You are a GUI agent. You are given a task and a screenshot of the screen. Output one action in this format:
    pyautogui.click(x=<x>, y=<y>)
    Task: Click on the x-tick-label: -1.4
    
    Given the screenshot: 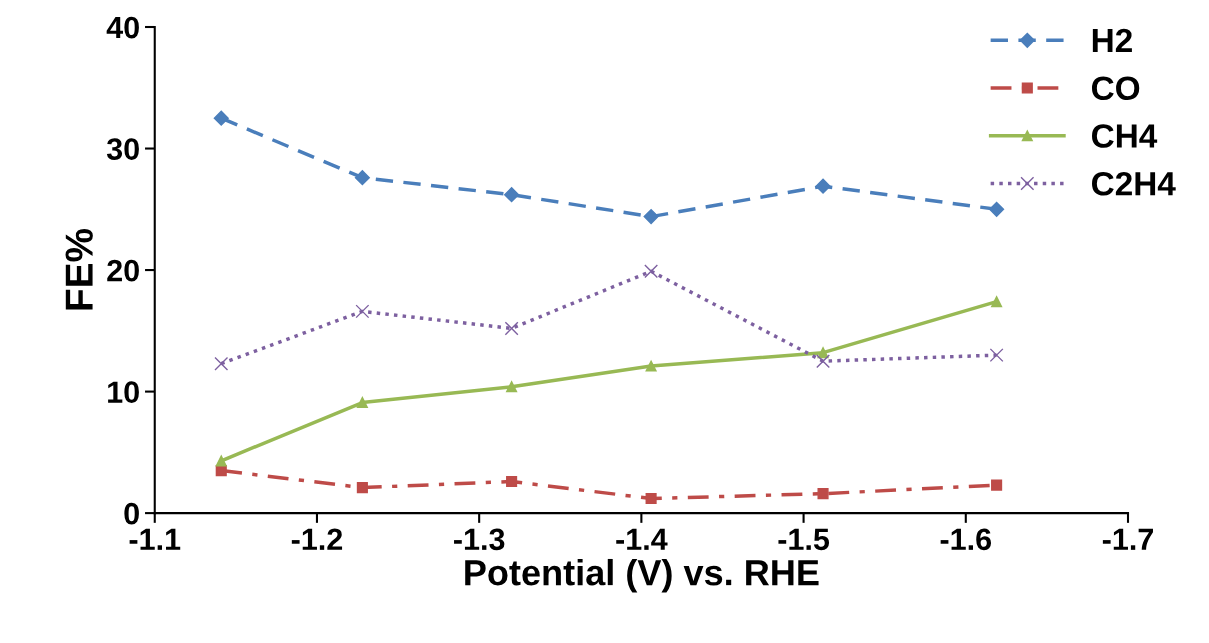 What is the action you would take?
    pyautogui.click(x=642, y=539)
    